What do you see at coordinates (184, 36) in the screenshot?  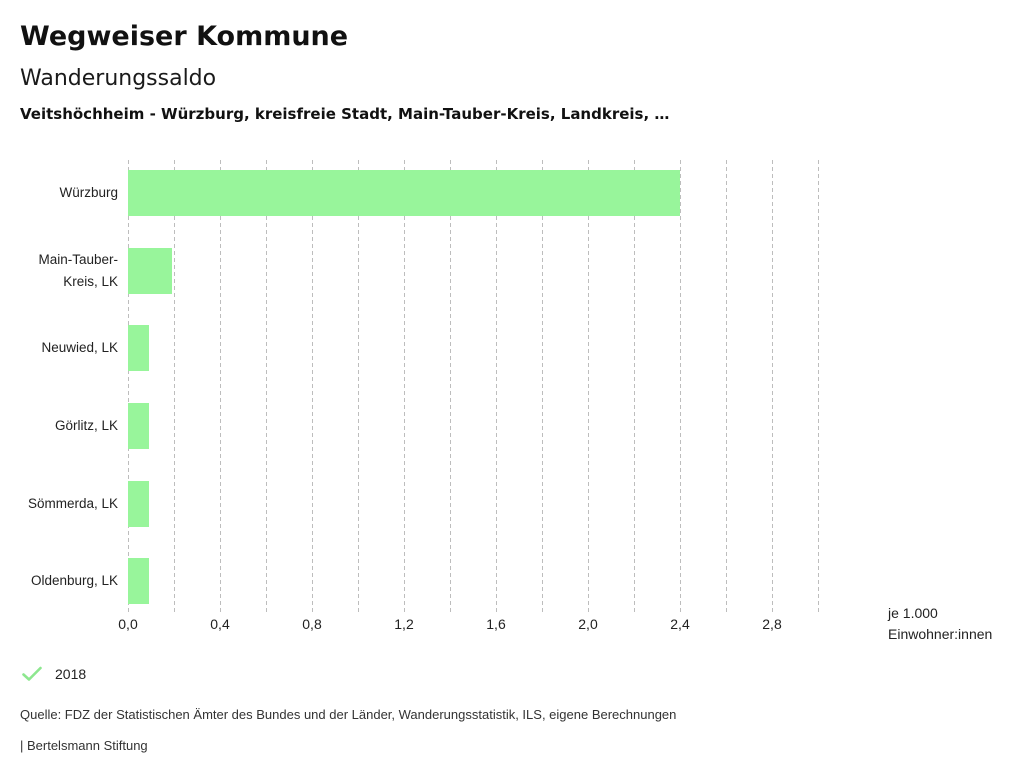 I see `app-title: Wegweiser Kommune` at bounding box center [184, 36].